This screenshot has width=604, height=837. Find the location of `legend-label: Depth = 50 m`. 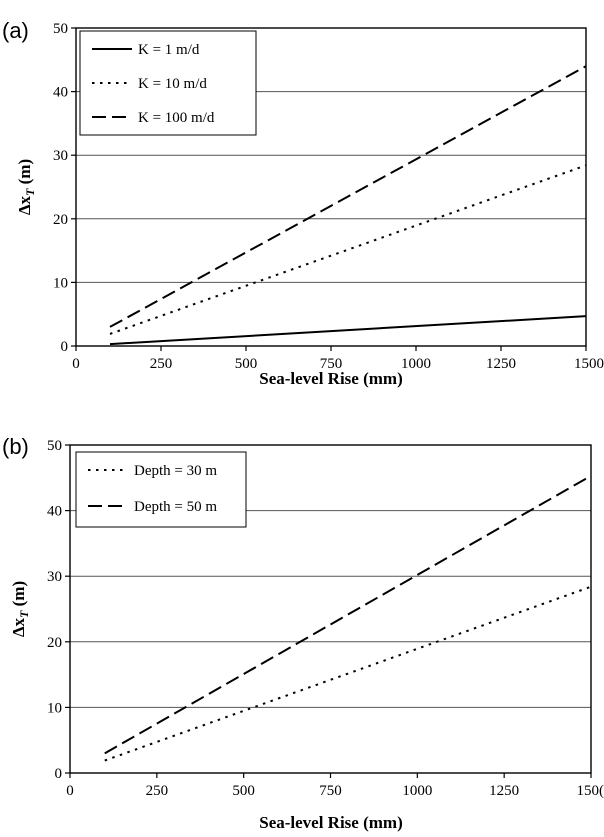

legend-label: Depth = 50 m is located at coordinates (175, 507).